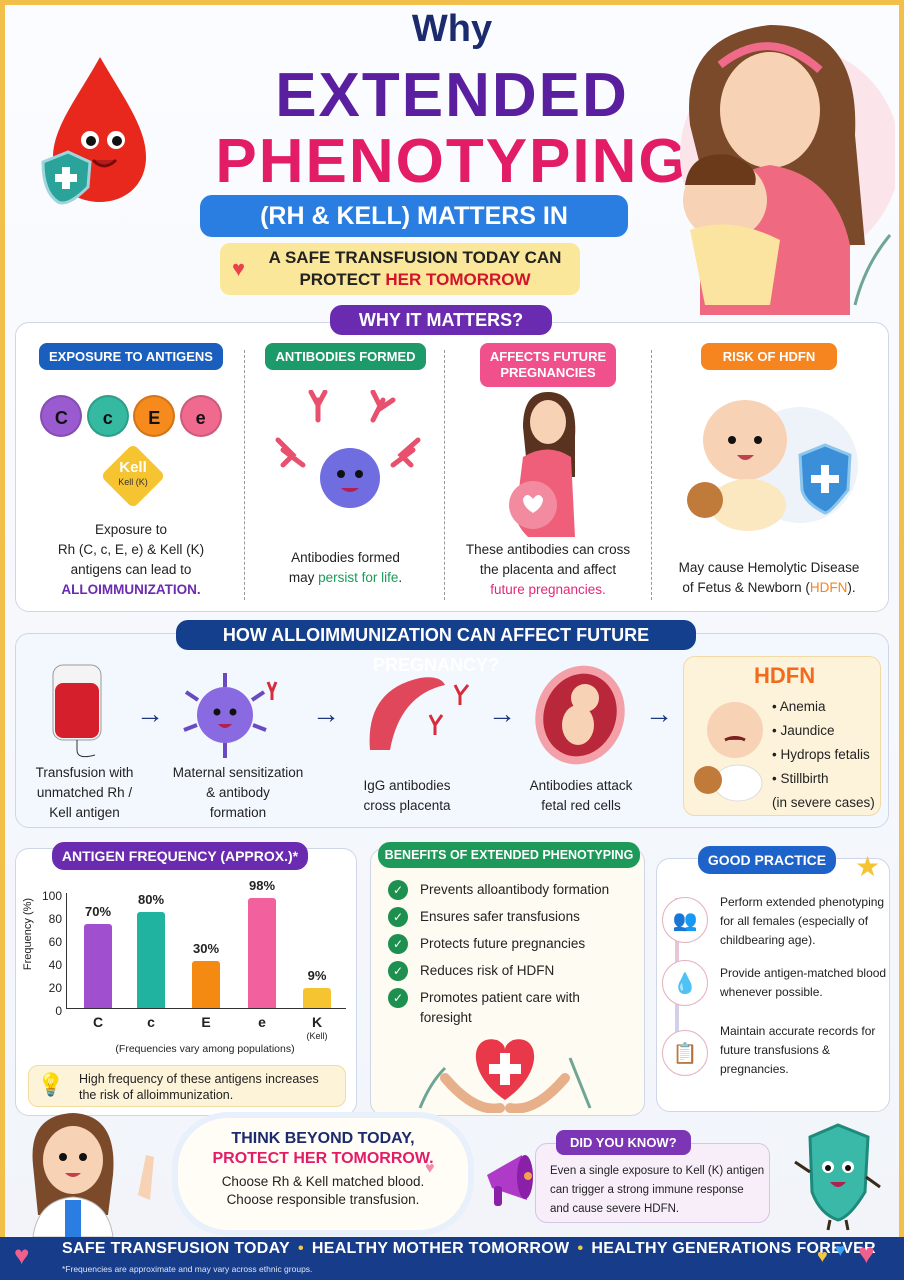 The width and height of the screenshot is (904, 1280). I want to click on benefit-text: Ensures safer transfusions, so click(500, 916).